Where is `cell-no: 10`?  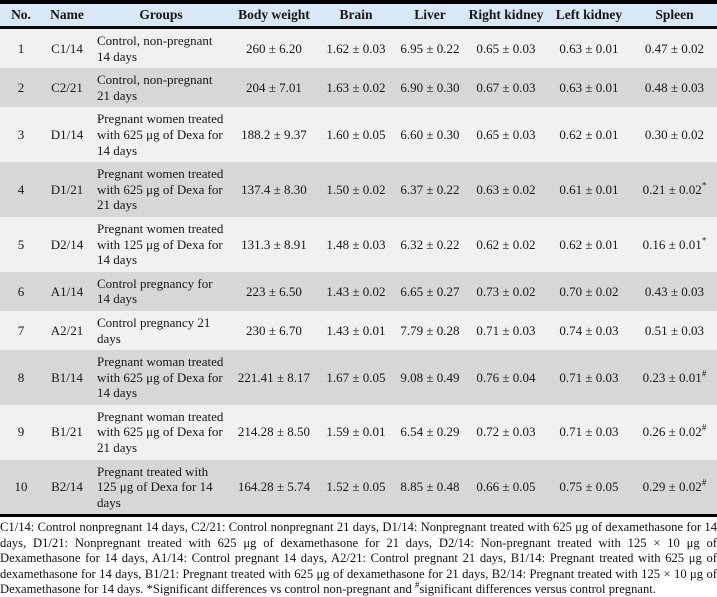 cell-no: 10 is located at coordinates (21, 487).